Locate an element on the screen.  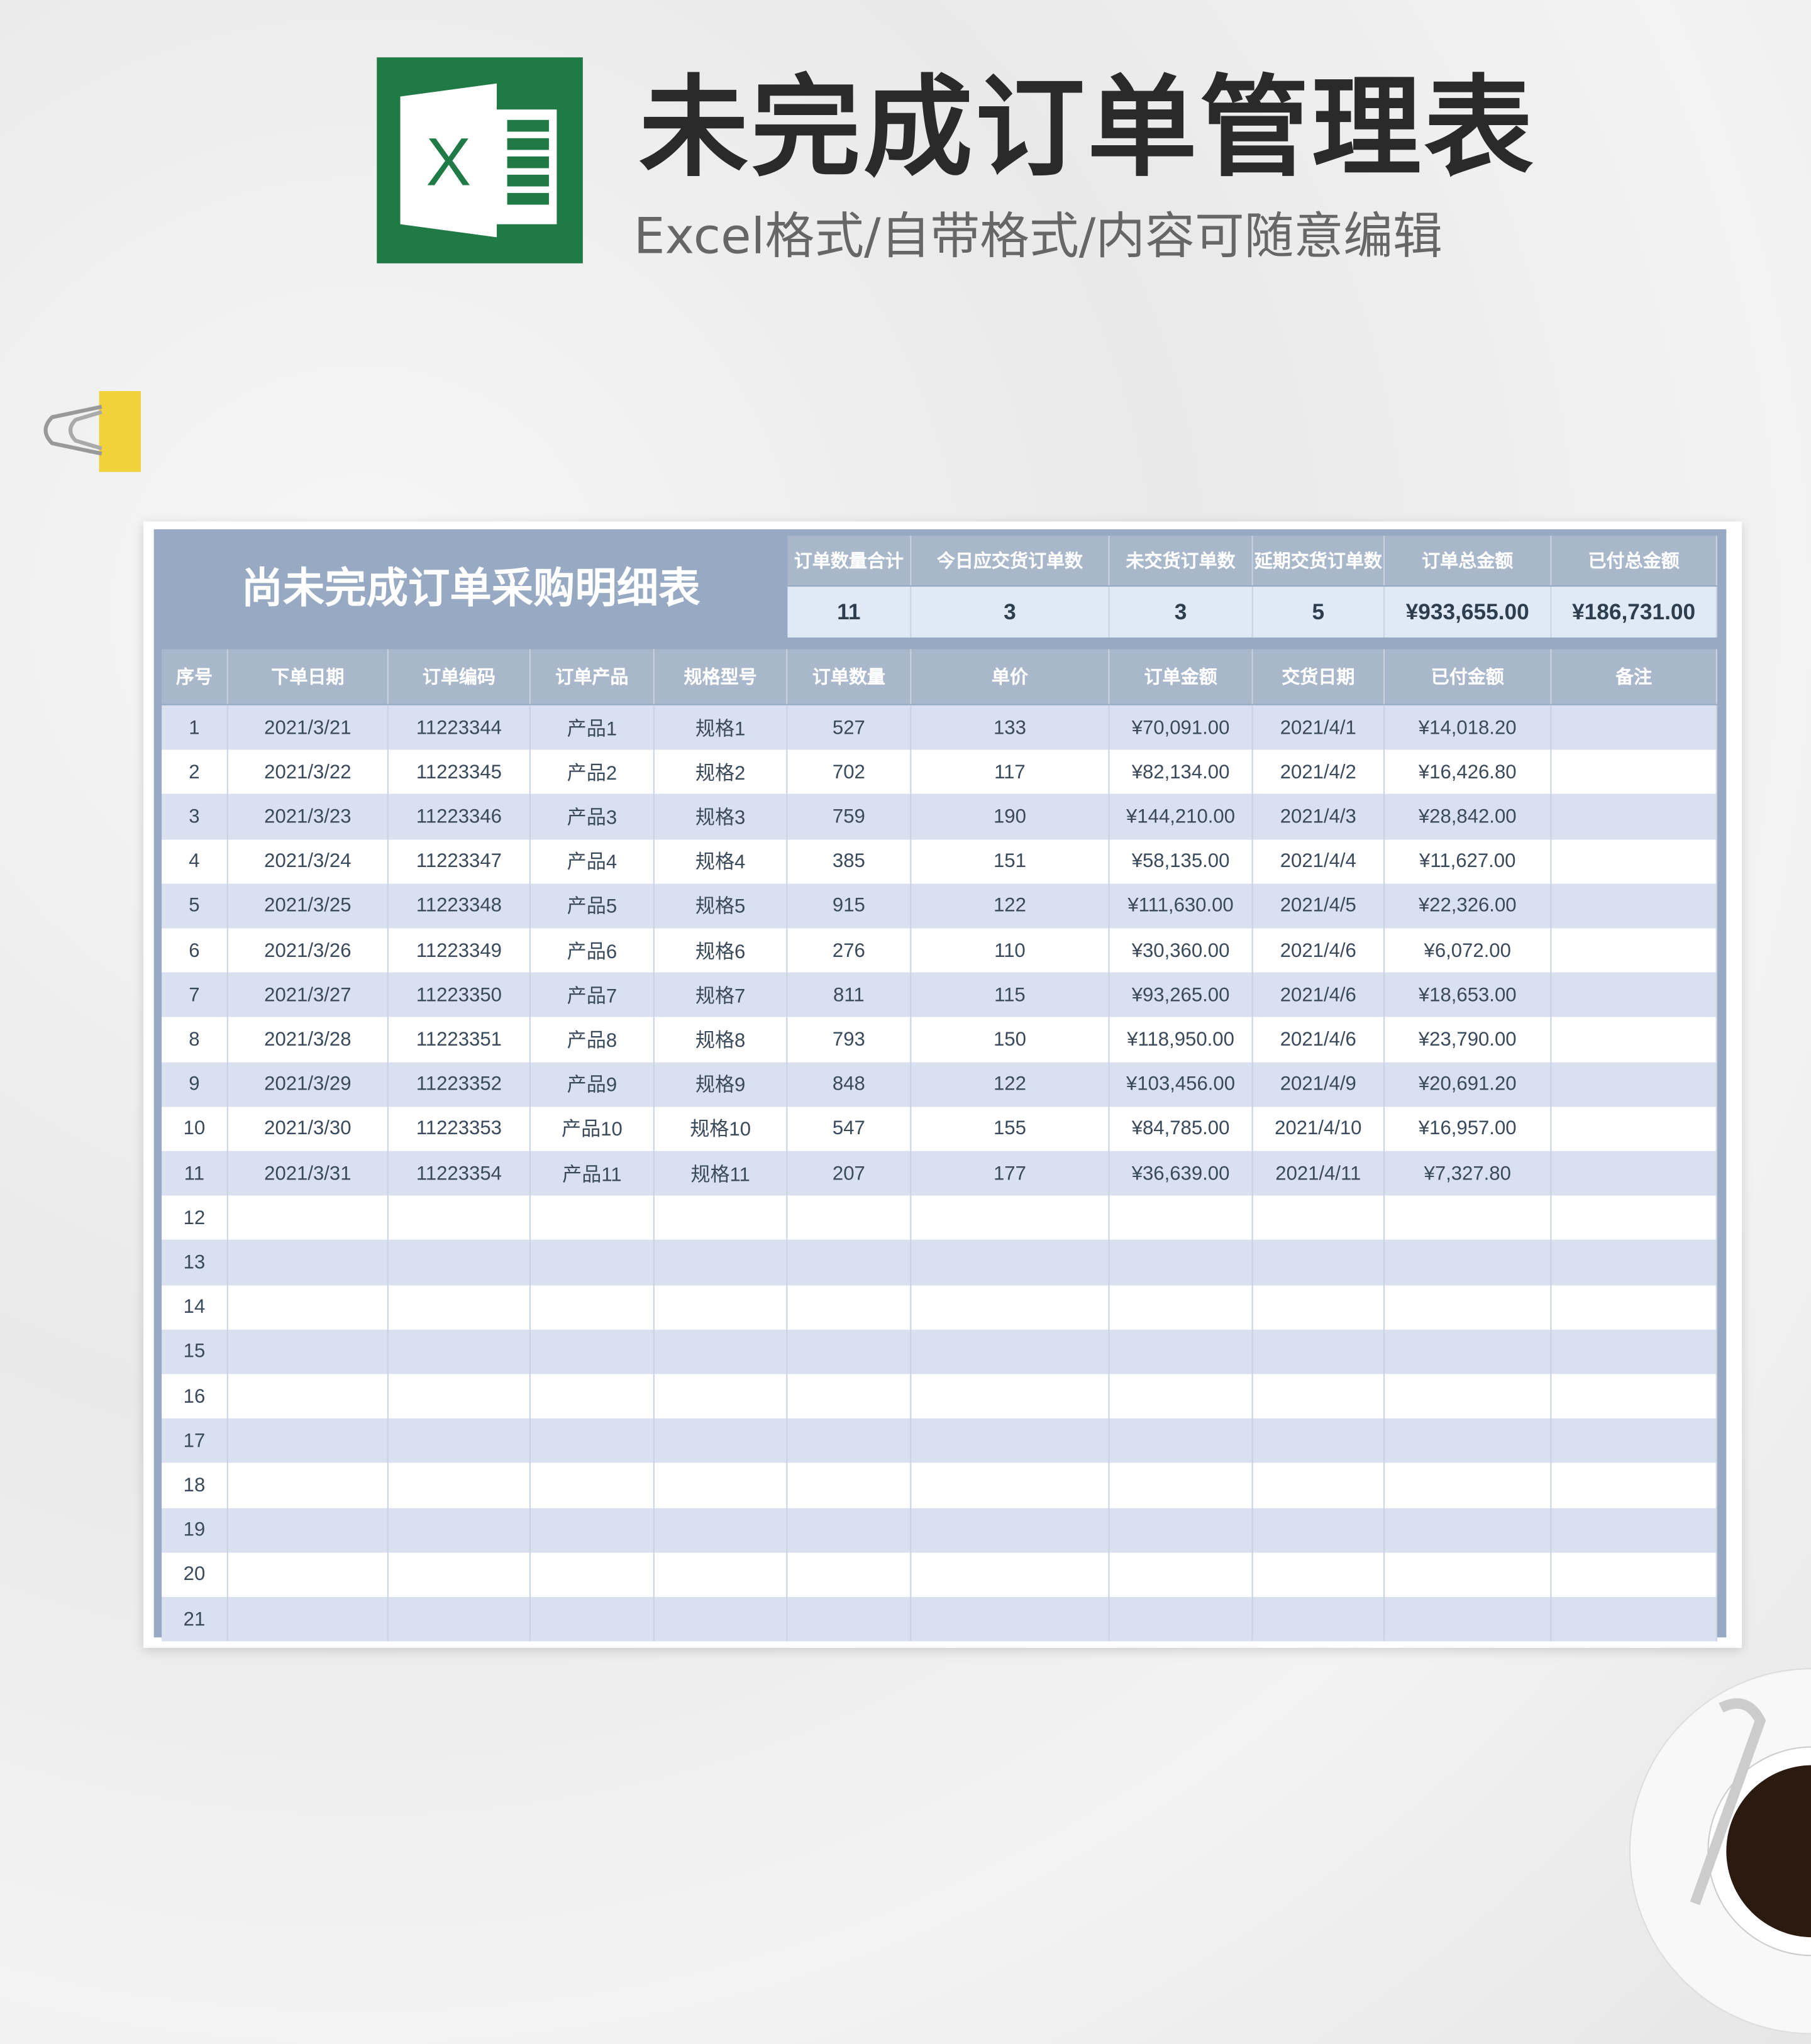
table-cell: 276 is located at coordinates (849, 951).